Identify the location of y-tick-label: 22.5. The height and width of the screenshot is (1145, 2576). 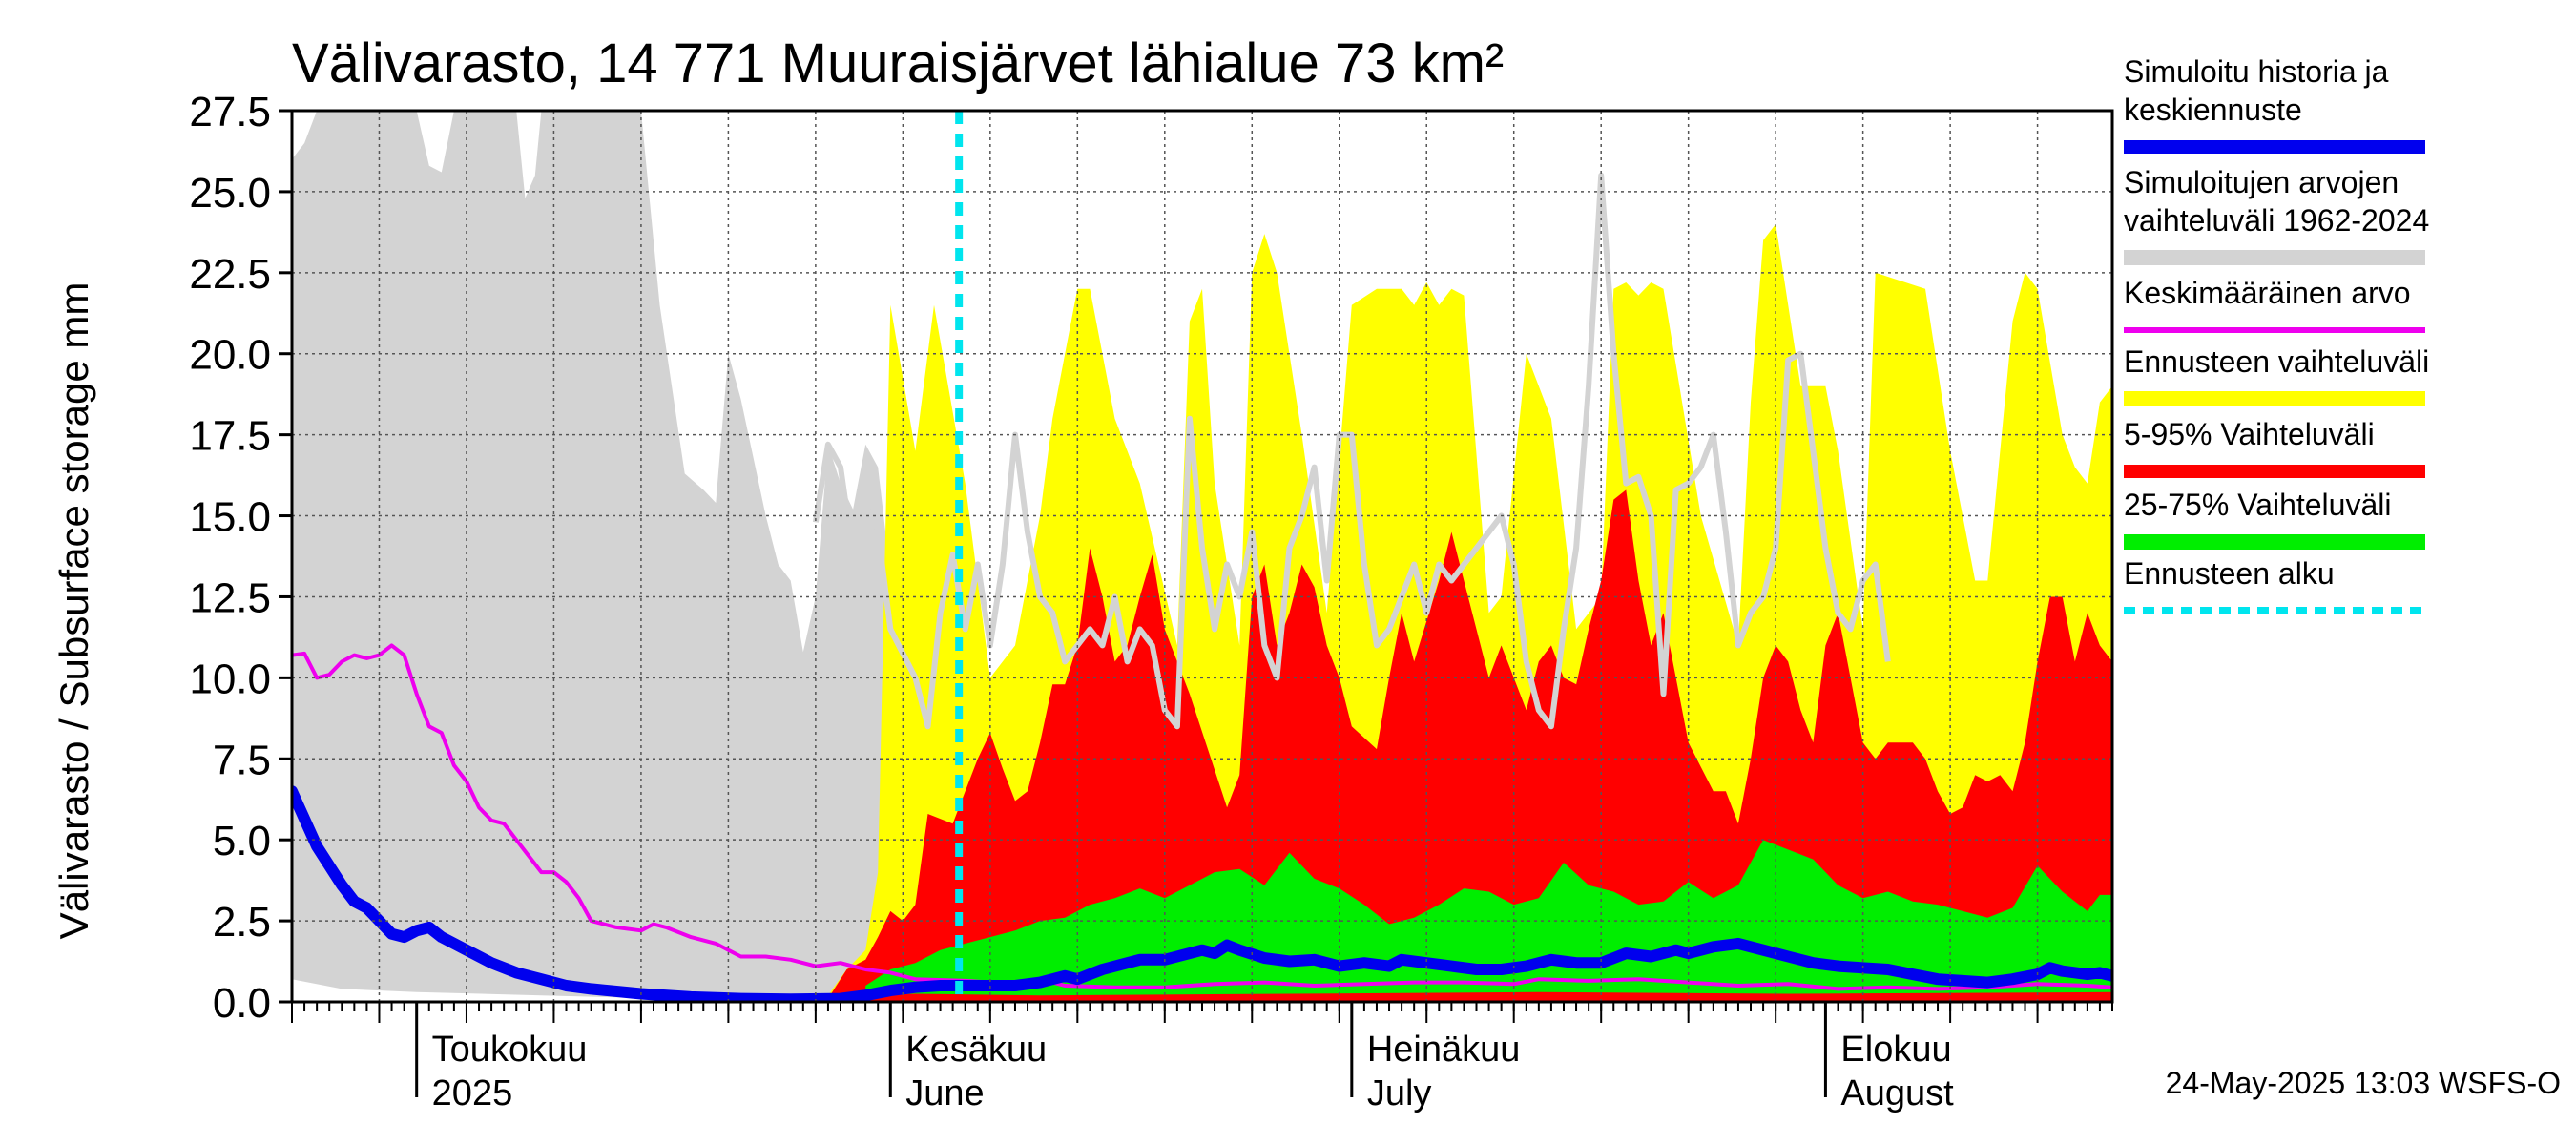
(230, 274).